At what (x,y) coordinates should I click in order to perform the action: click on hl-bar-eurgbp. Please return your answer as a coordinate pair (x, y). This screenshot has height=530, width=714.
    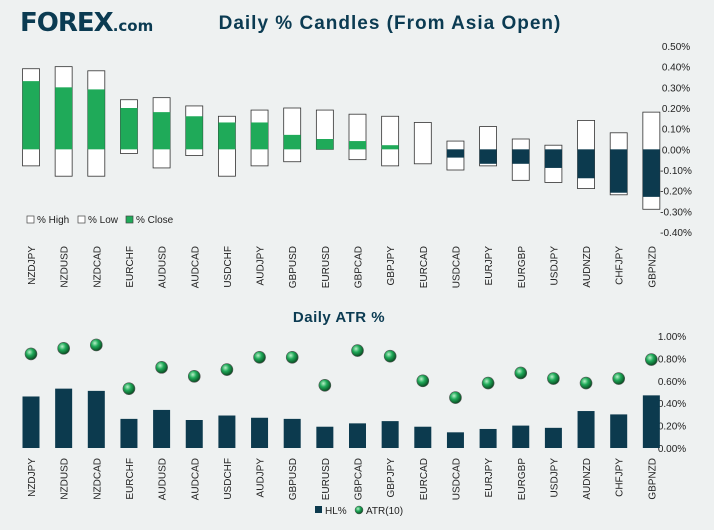
    Looking at the image, I should click on (521, 436).